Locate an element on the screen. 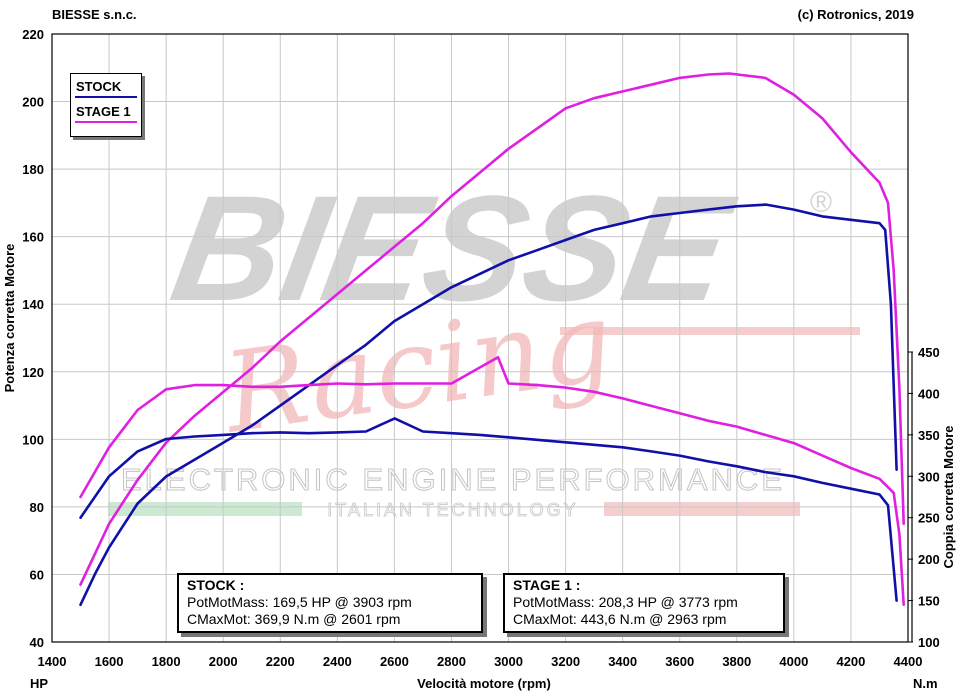  x-tick-label: 2600 is located at coordinates (394, 661).